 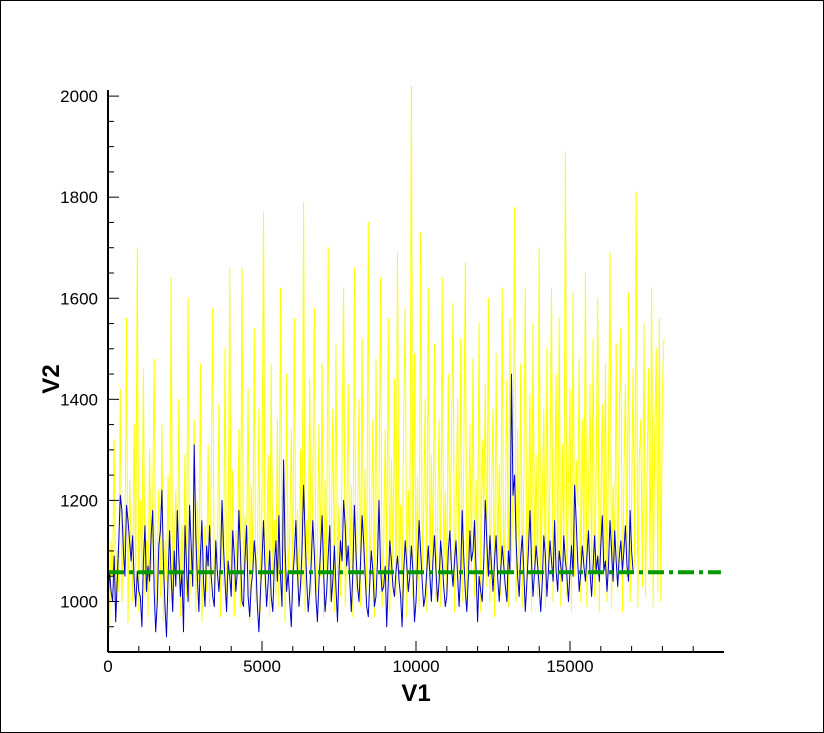 I want to click on y-tick-label: 1600, so click(x=79, y=298).